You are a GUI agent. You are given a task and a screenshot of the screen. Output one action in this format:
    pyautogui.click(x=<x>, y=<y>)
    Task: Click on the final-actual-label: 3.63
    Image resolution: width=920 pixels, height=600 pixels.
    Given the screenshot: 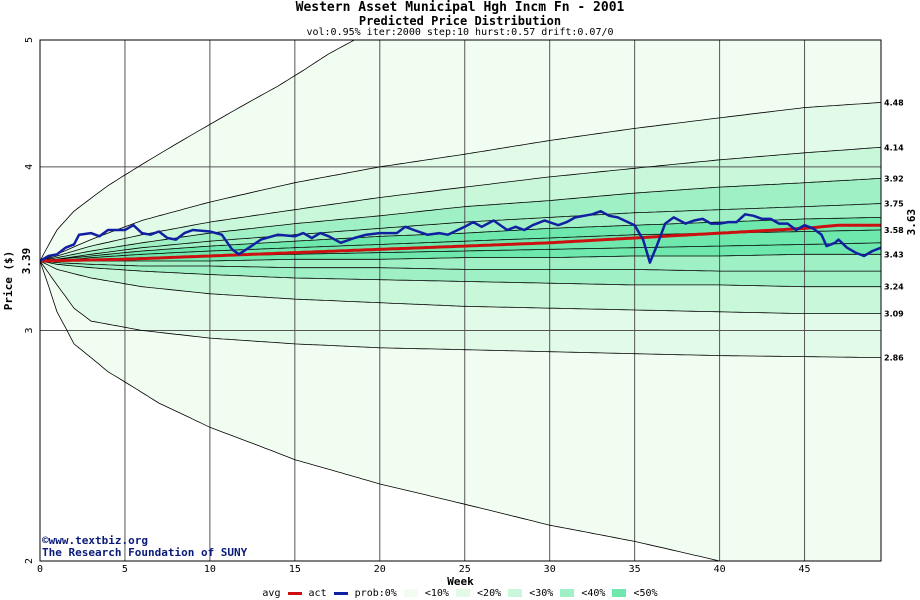 What is the action you would take?
    pyautogui.click(x=911, y=222)
    